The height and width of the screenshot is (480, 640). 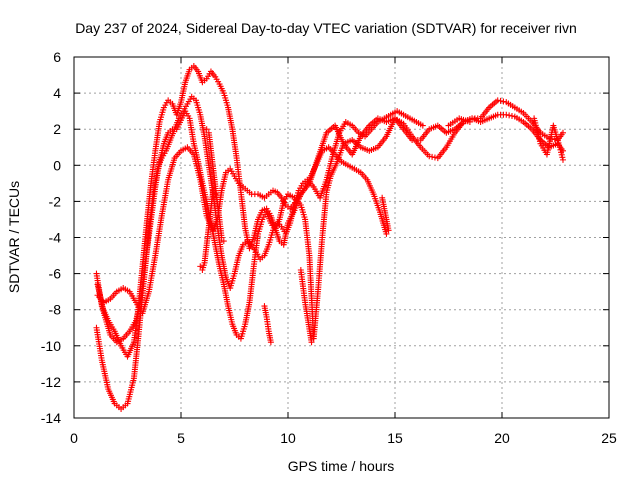 What do you see at coordinates (57, 57) in the screenshot?
I see `y-tick-label: 6` at bounding box center [57, 57].